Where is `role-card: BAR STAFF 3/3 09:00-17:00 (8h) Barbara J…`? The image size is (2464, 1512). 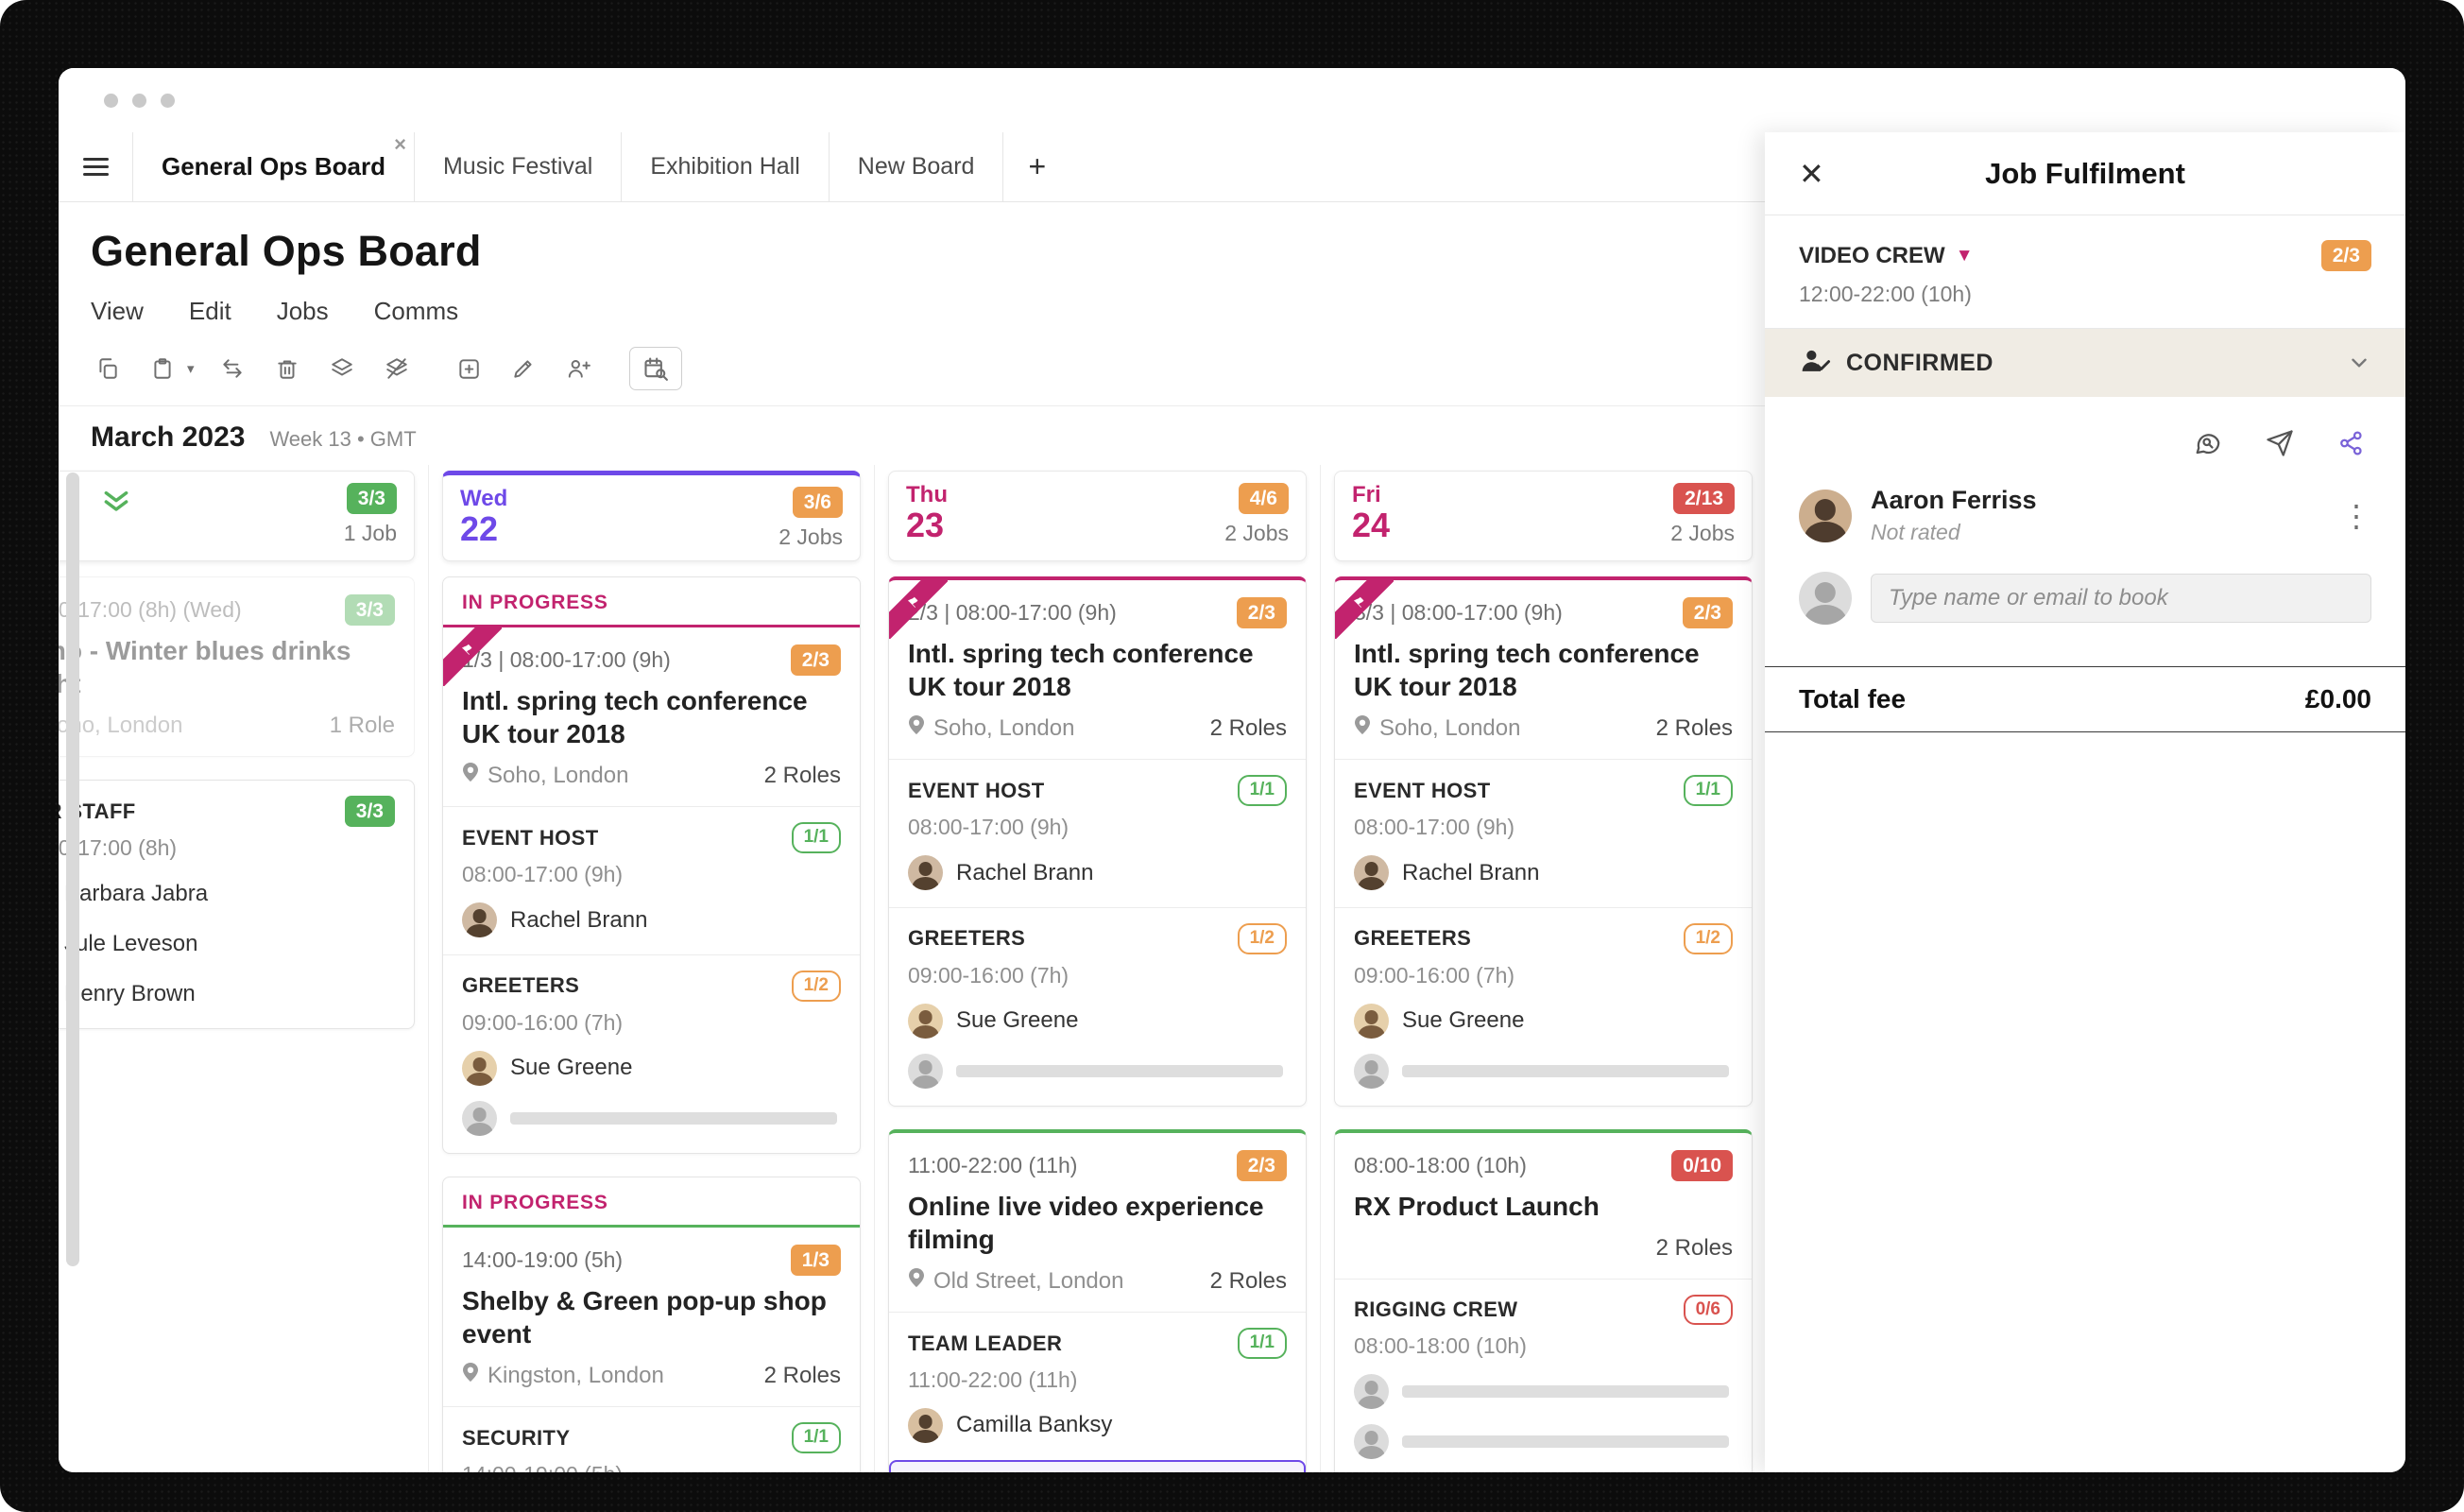
role-card: BAR STAFF 3/3 09:00-17:00 (8h) Barbara J… is located at coordinates (237, 905).